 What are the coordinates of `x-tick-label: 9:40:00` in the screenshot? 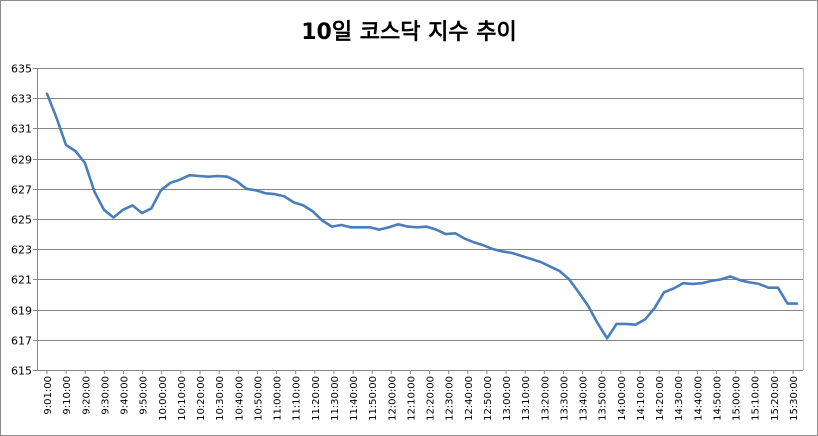 It's located at (125, 395).